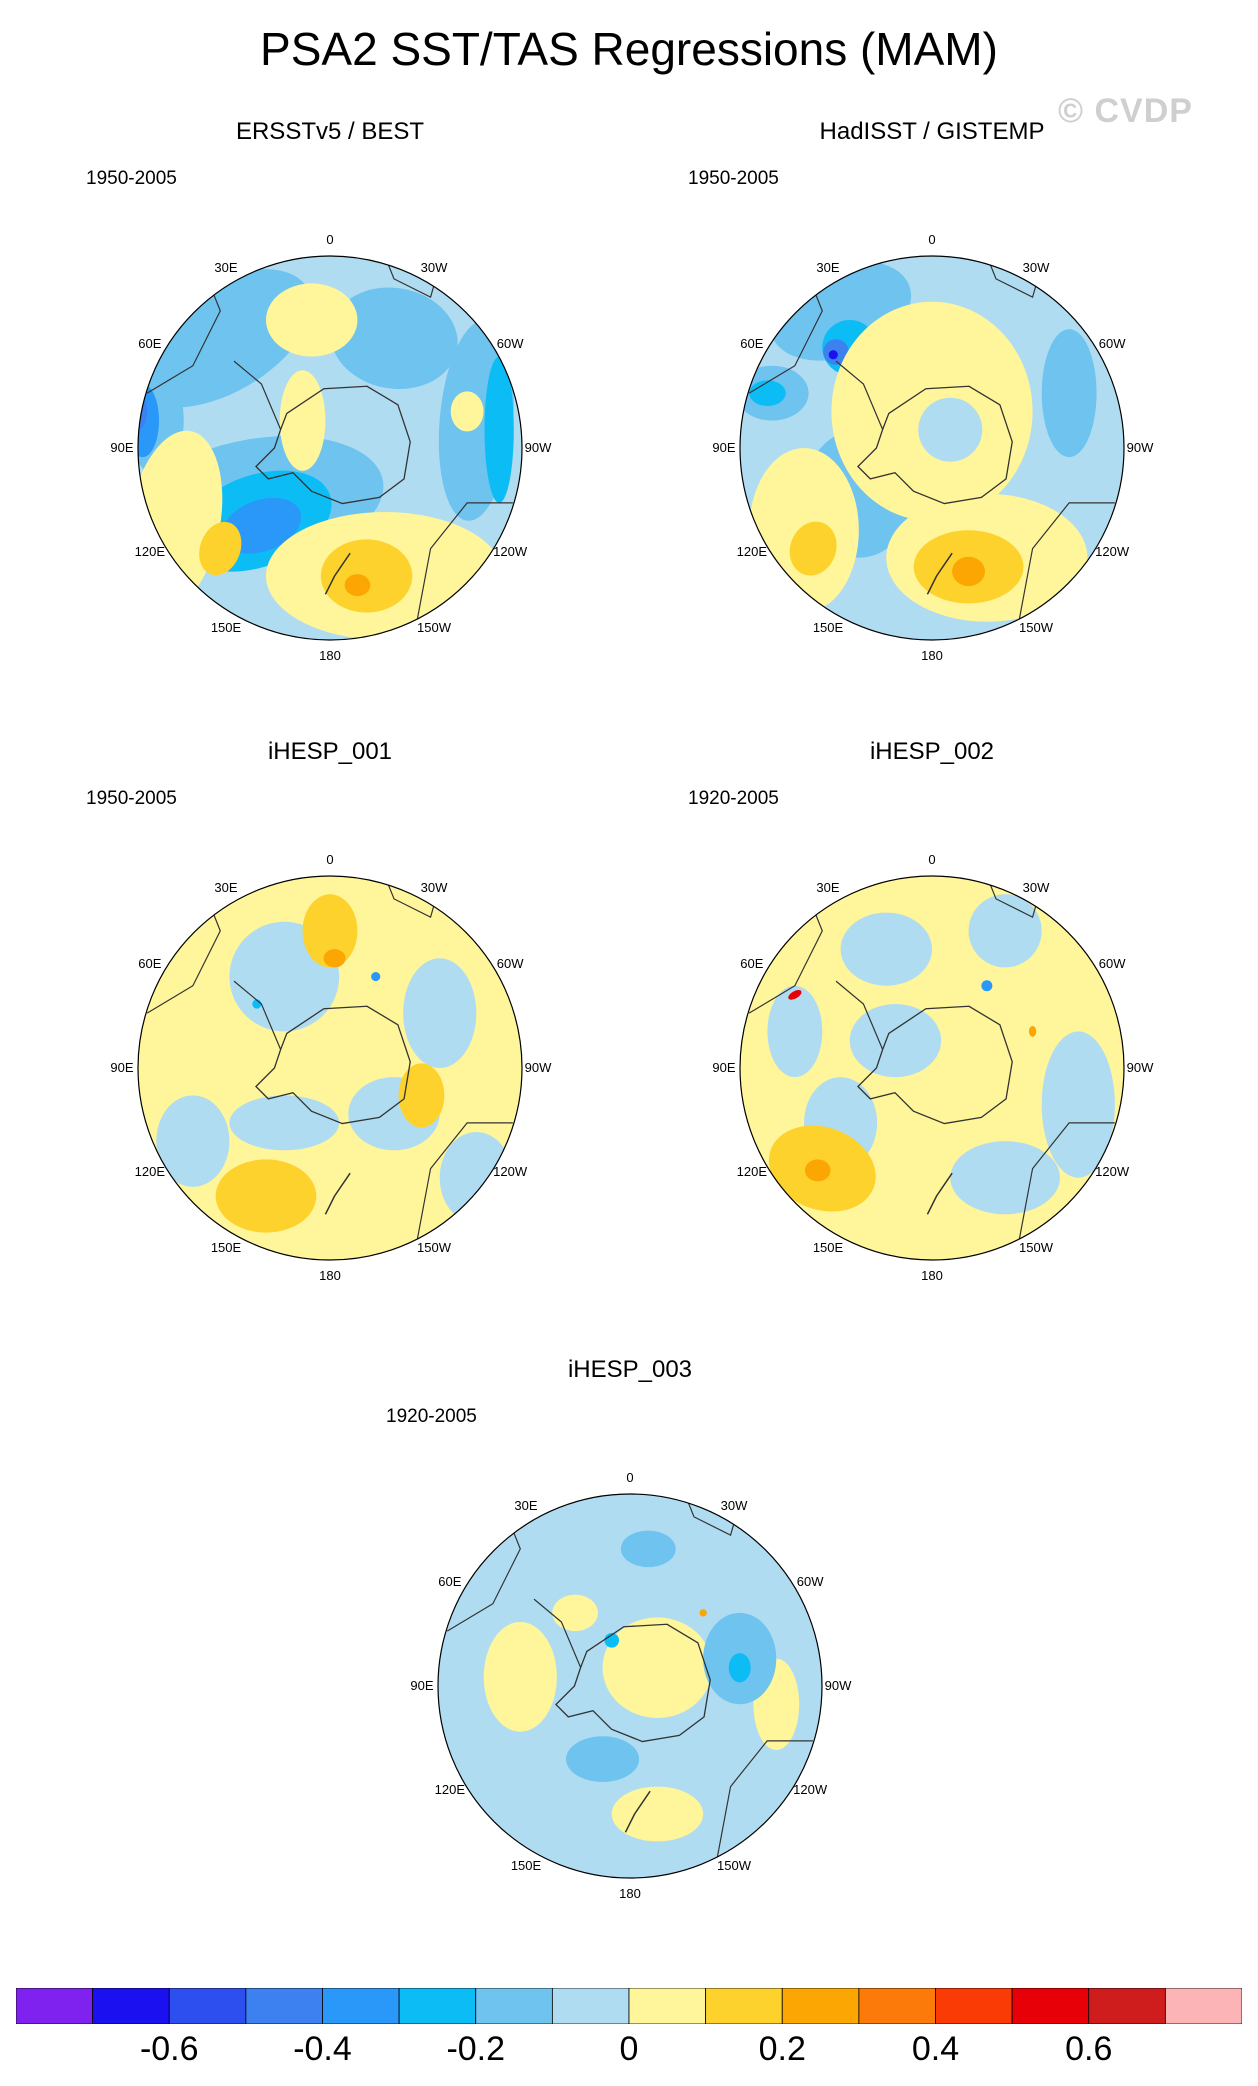 The image size is (1258, 2086). Describe the element at coordinates (131, 798) in the screenshot. I see `panel-period: 1950-2005` at that location.